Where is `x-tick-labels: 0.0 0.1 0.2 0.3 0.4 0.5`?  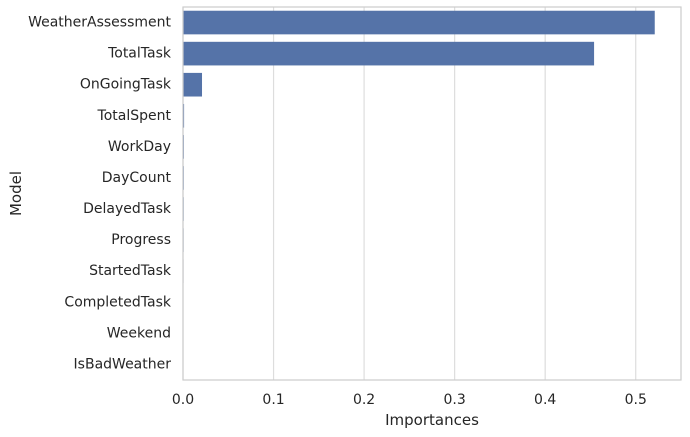
x-tick-labels: 0.0 0.1 0.2 0.3 0.4 0.5 is located at coordinates (409, 400).